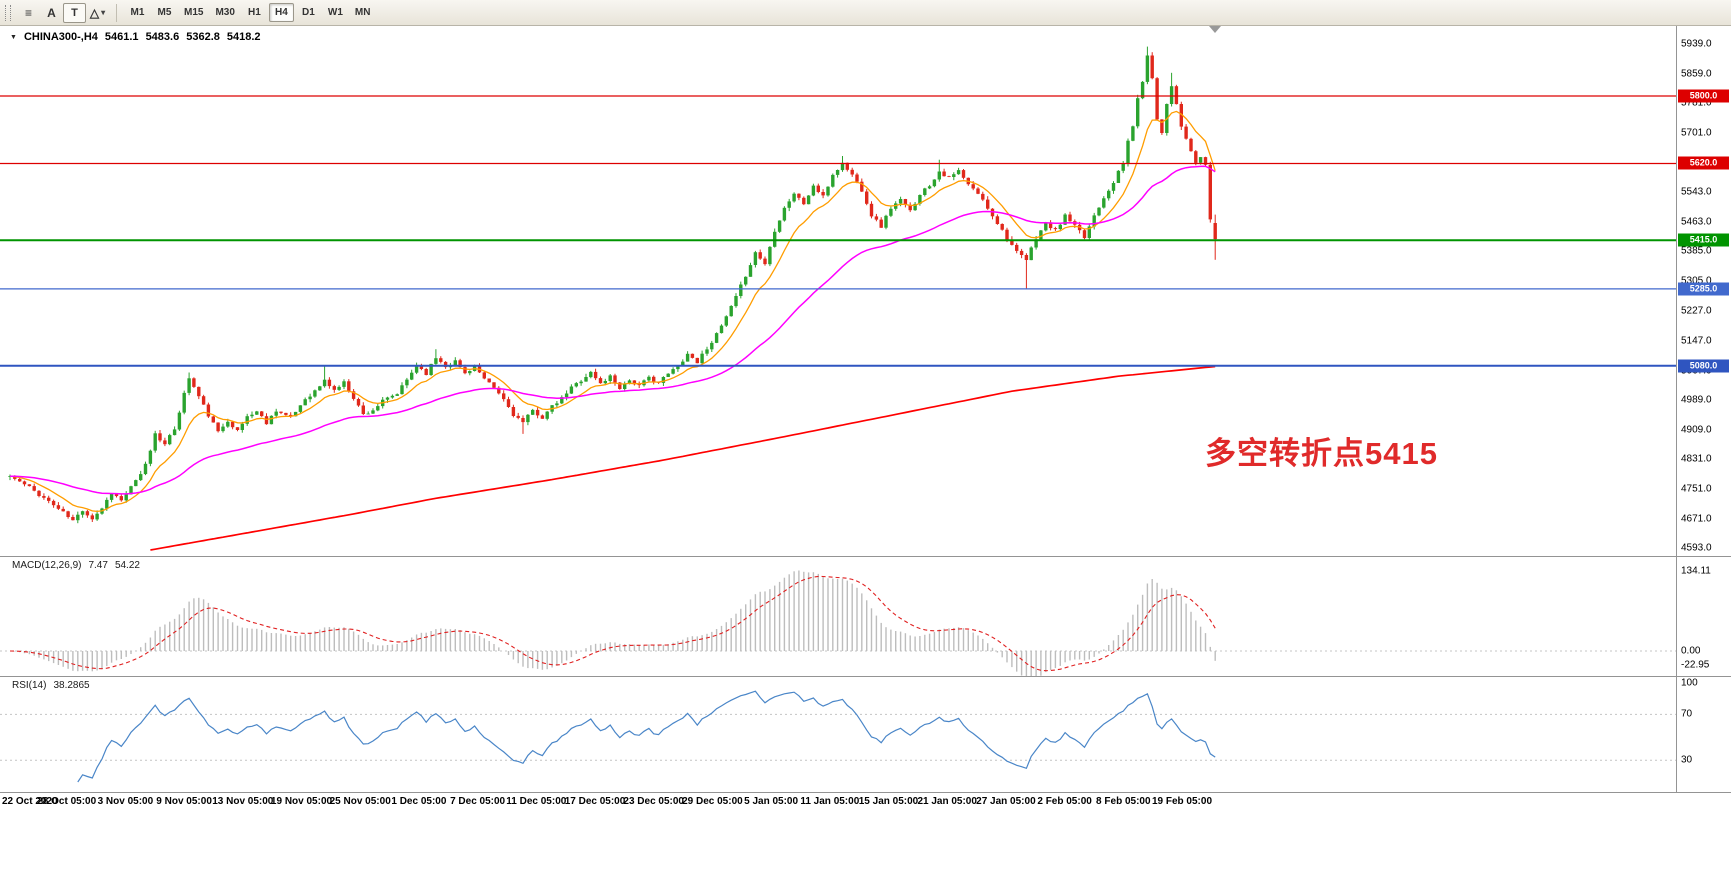  What do you see at coordinates (116, 12) in the screenshot?
I see `toolbar-separator` at bounding box center [116, 12].